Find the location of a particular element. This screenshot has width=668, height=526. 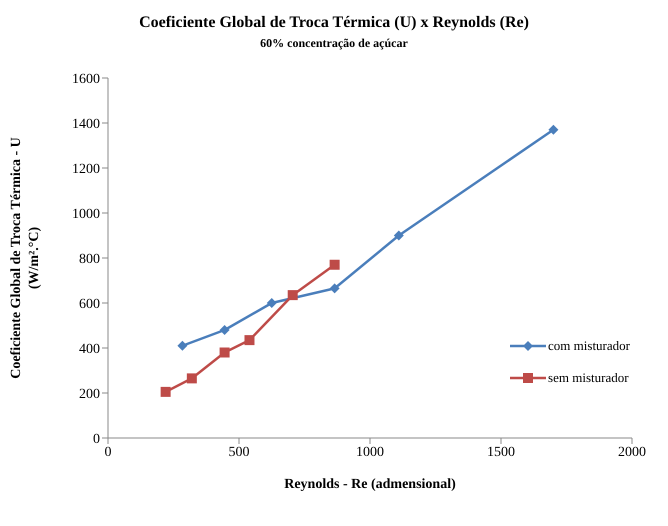

y-tick-label: 1200 is located at coordinates (86, 169).